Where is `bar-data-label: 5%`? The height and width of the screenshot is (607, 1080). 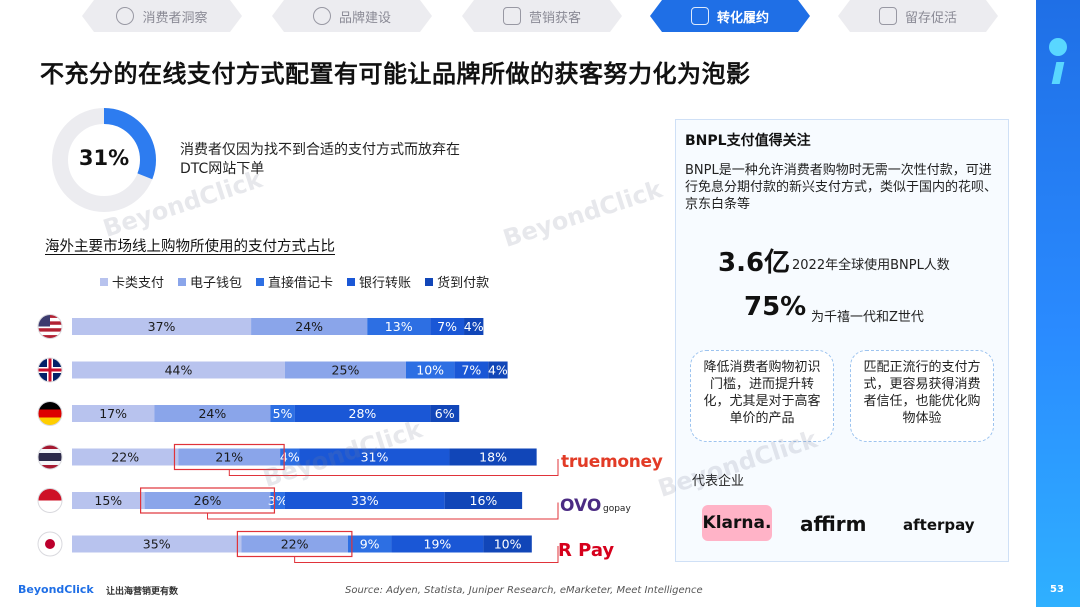 bar-data-label: 5% is located at coordinates (283, 413).